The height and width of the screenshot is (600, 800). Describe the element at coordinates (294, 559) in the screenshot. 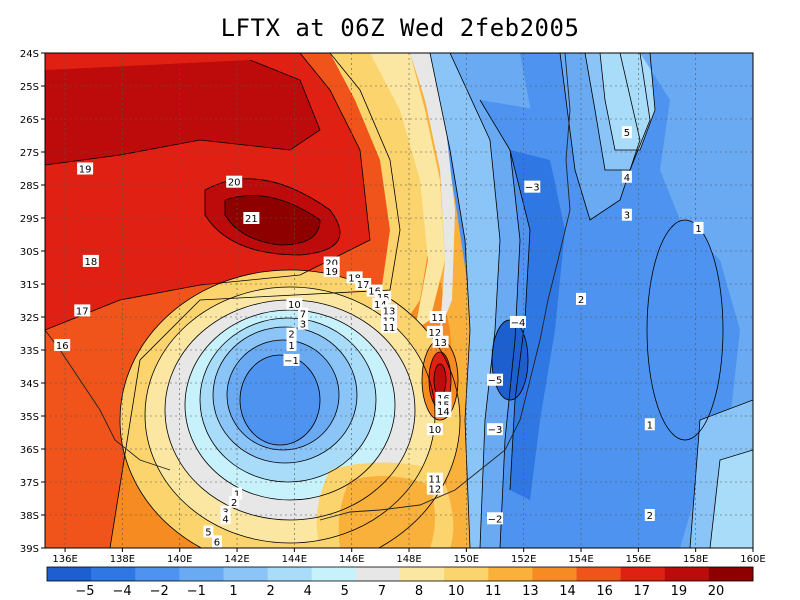

I see `lon-tick-label: 144E` at that location.